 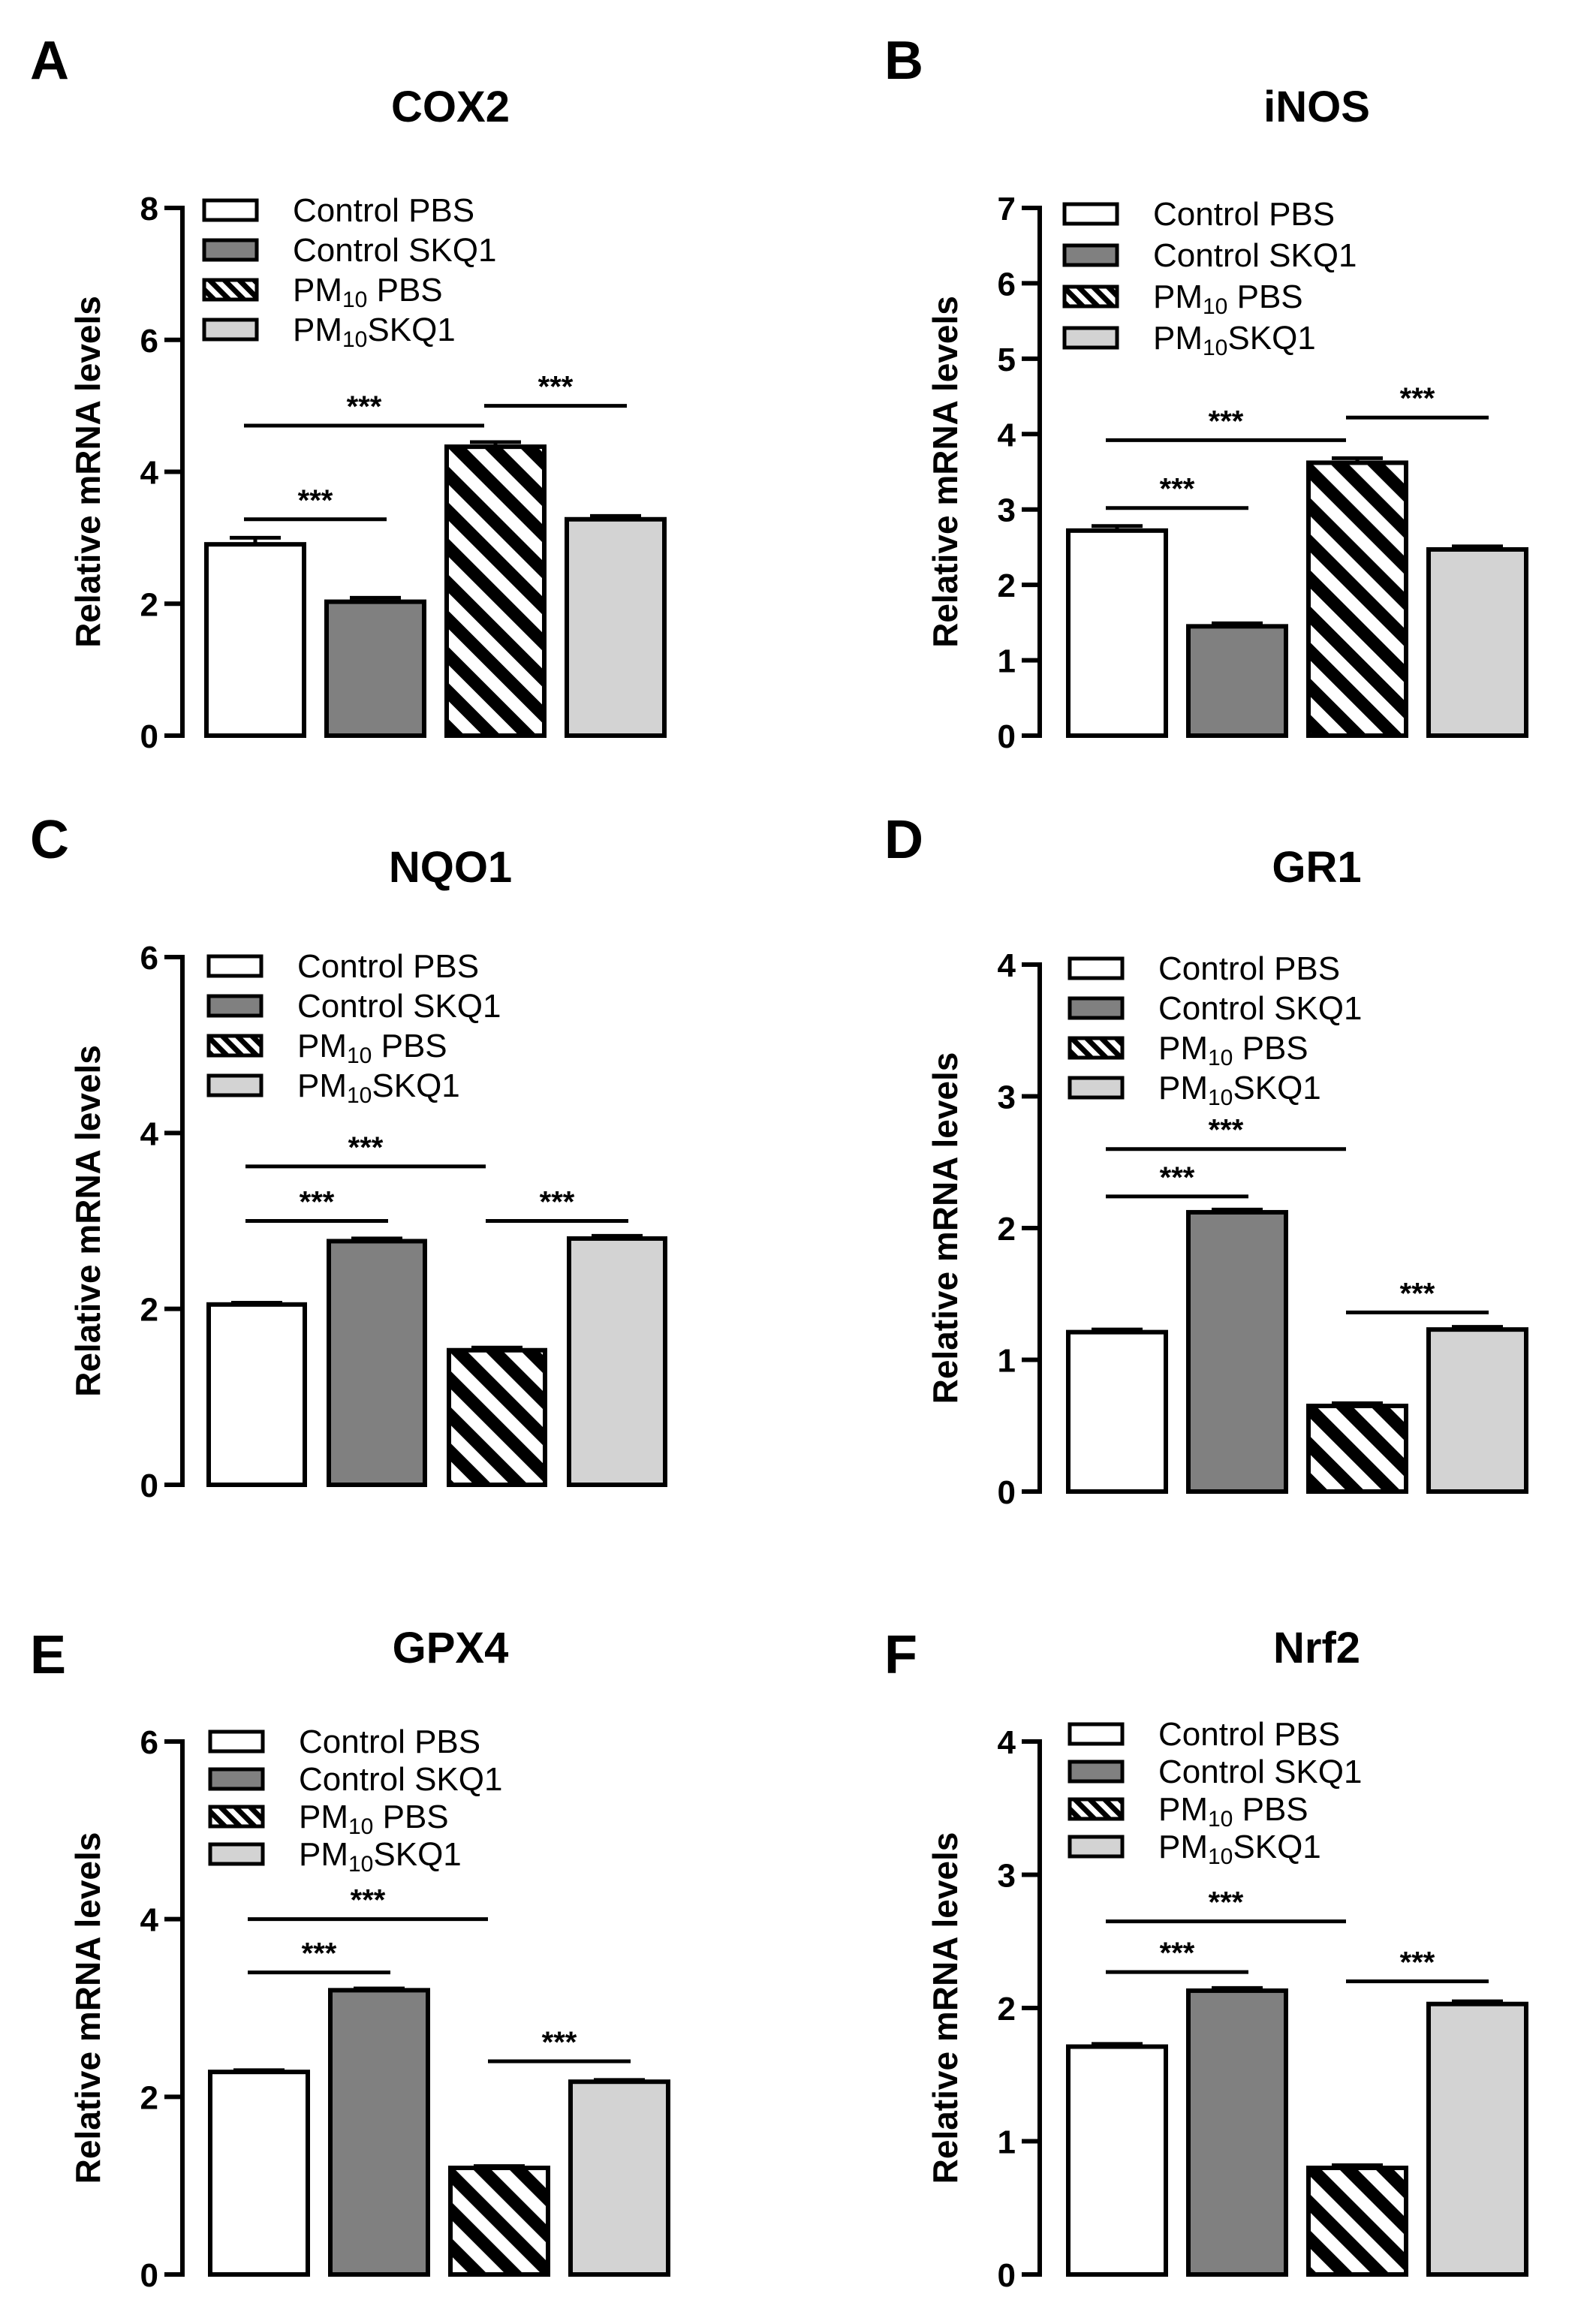 I want to click on chart-title: iNOS, so click(x=1316, y=107).